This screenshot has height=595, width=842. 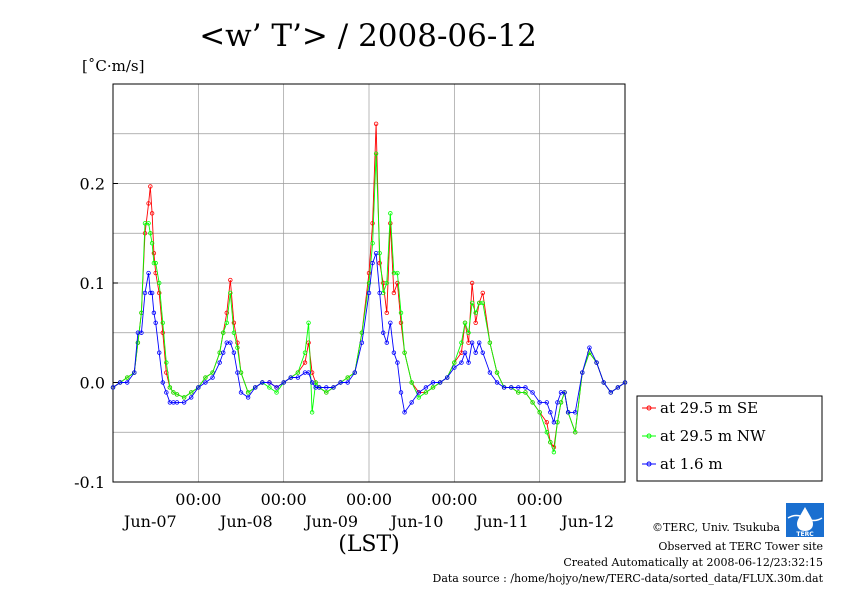 What do you see at coordinates (113, 66) in the screenshot?
I see `y-axis-unit: [˚C·m/s]` at bounding box center [113, 66].